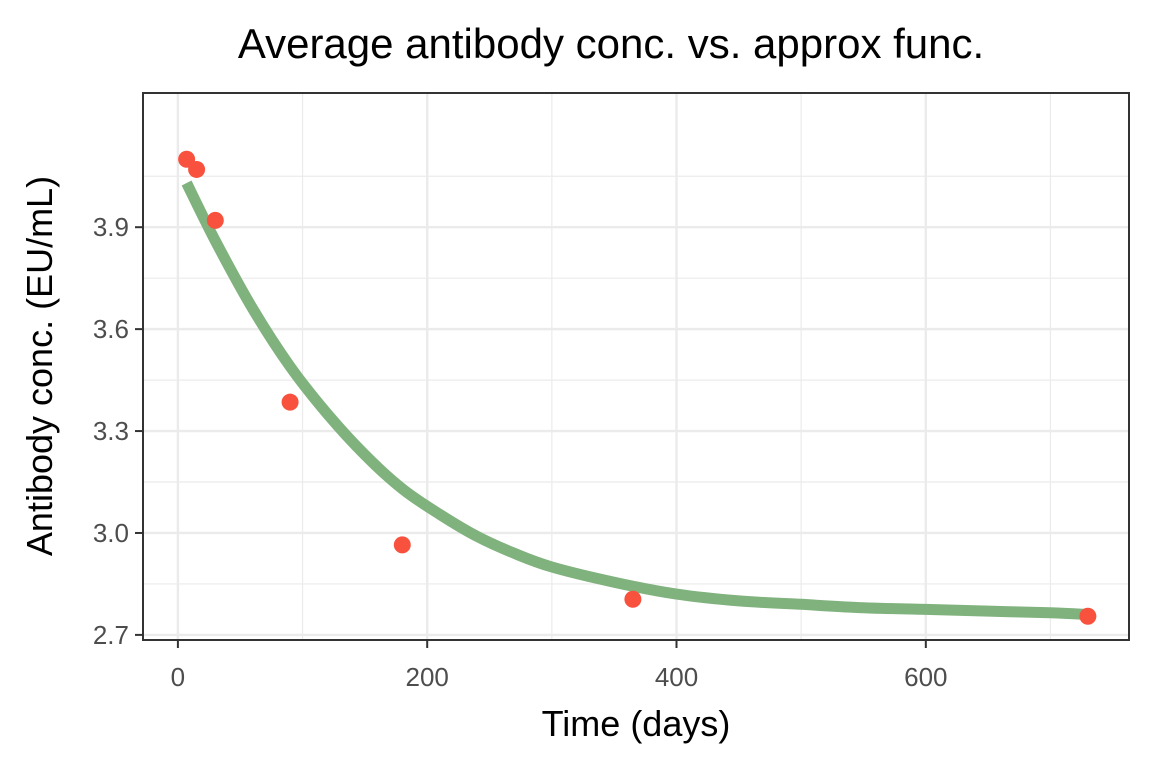 The image size is (1152, 768). Describe the element at coordinates (636, 723) in the screenshot. I see `x-axis-title: Time (days)` at that location.